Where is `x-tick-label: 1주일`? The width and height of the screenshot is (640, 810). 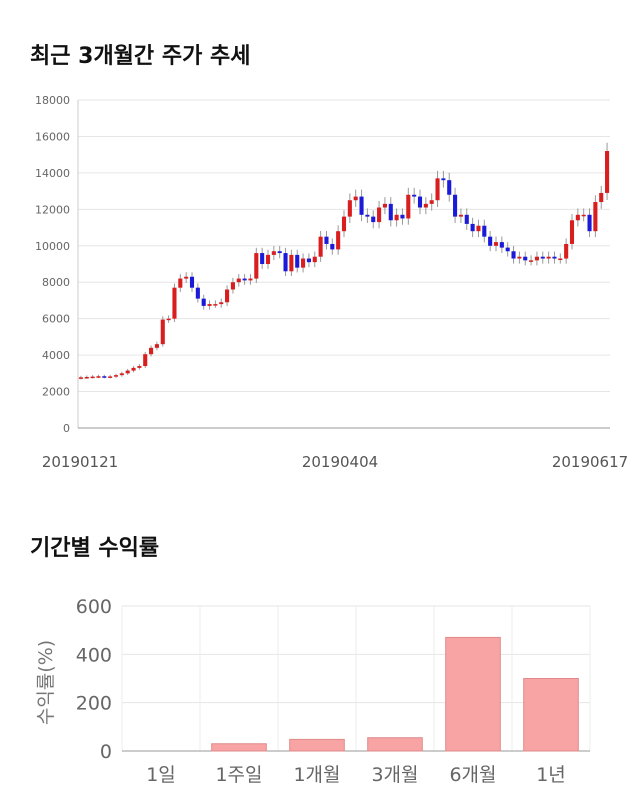
x-tick-label: 1주일 is located at coordinates (238, 775).